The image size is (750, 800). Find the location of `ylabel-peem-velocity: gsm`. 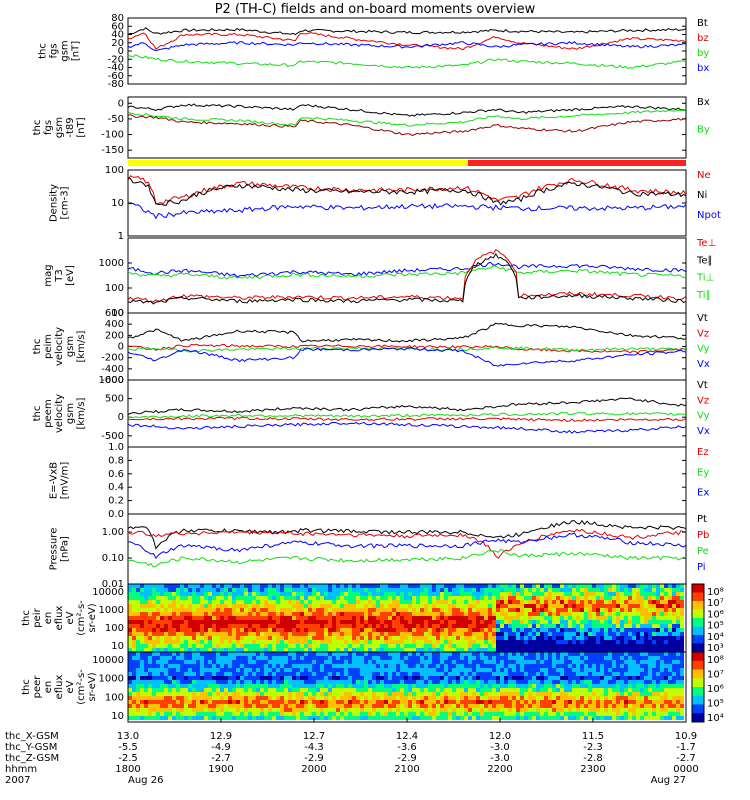

ylabel-peem-velocity: gsm is located at coordinates (70, 413).